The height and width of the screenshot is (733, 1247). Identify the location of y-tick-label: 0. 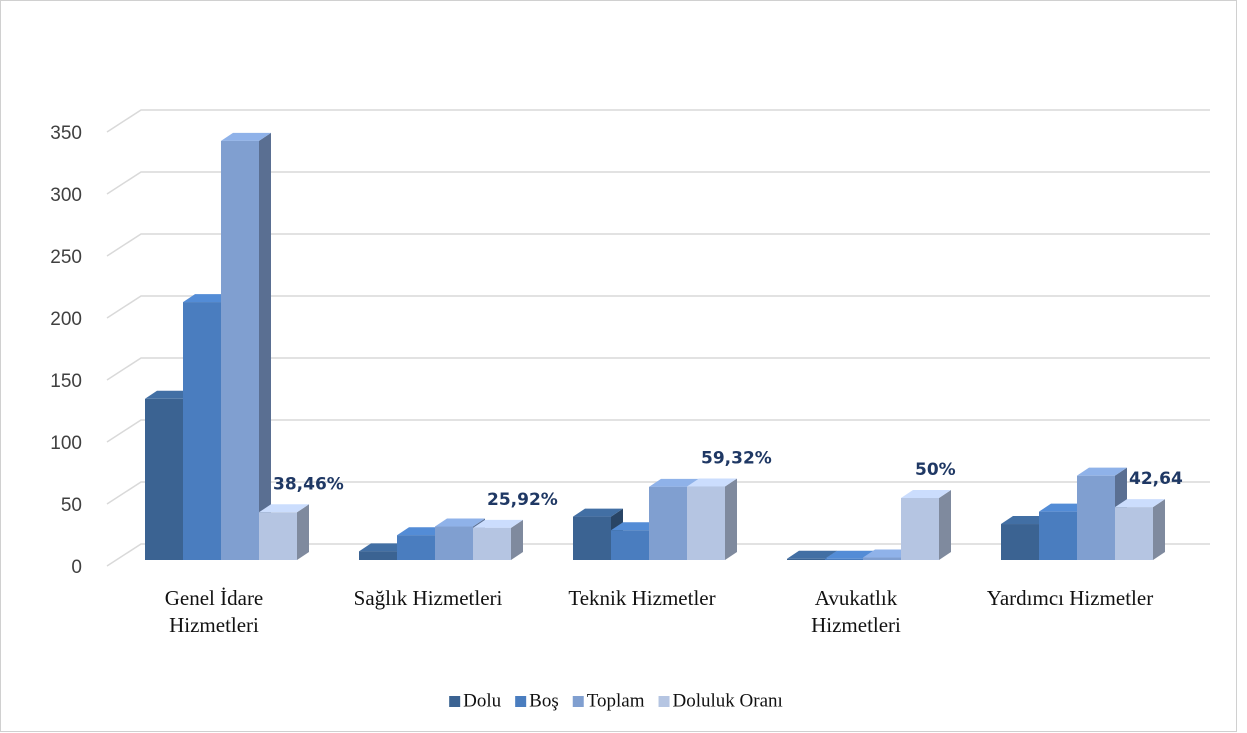
(76, 567).